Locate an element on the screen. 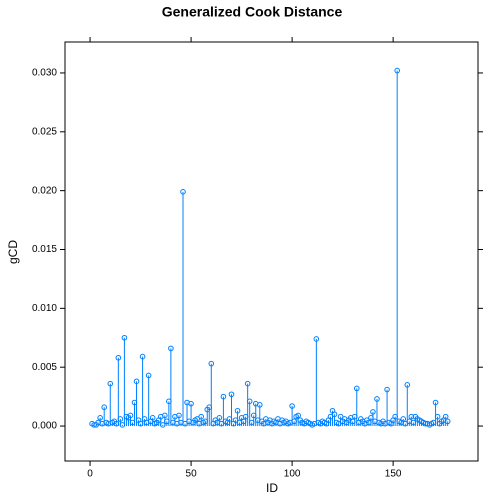 The image size is (504, 504). y-tick-label: 0.030 is located at coordinates (44, 73).